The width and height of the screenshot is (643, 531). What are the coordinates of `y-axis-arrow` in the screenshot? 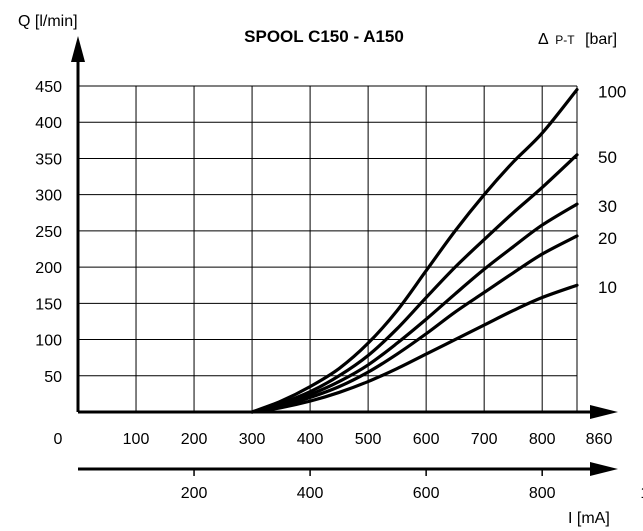 It's located at (78, 49).